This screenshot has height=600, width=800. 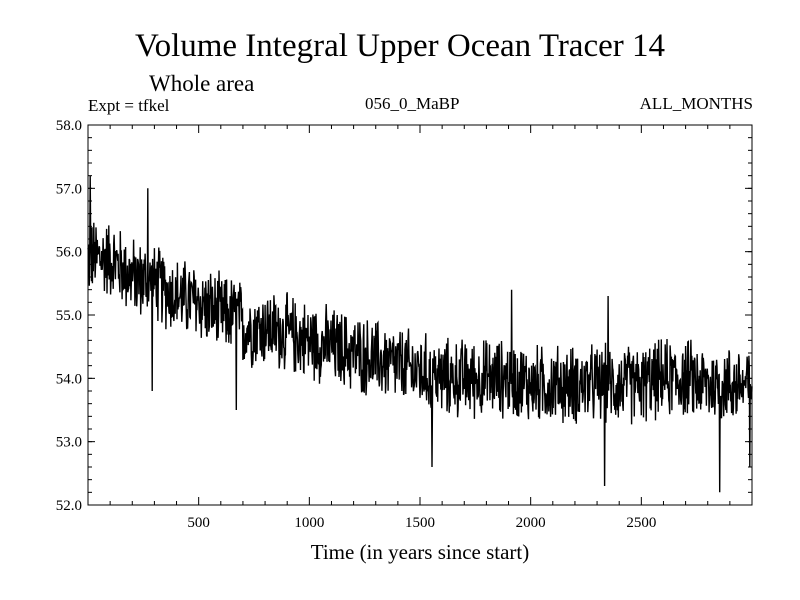 I want to click on y-tick-label: 54.0, so click(x=69, y=379).